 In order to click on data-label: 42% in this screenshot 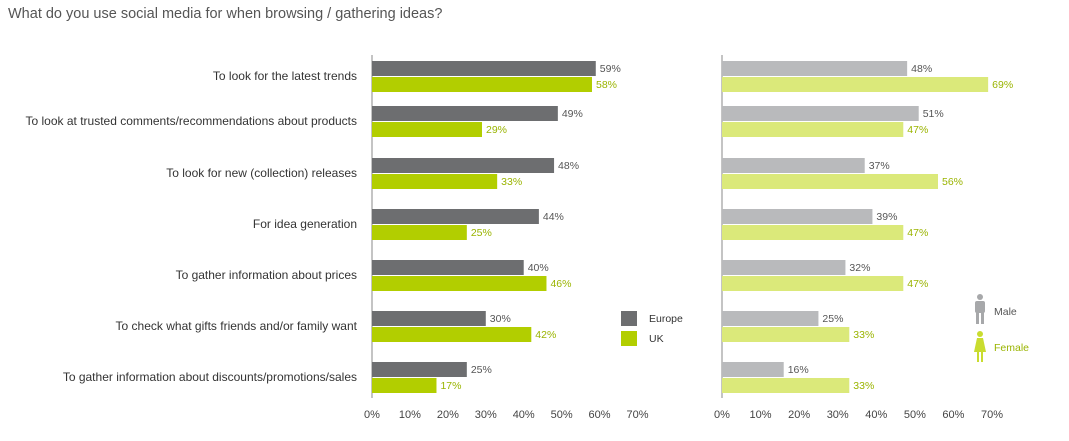, I will do `click(545, 335)`.